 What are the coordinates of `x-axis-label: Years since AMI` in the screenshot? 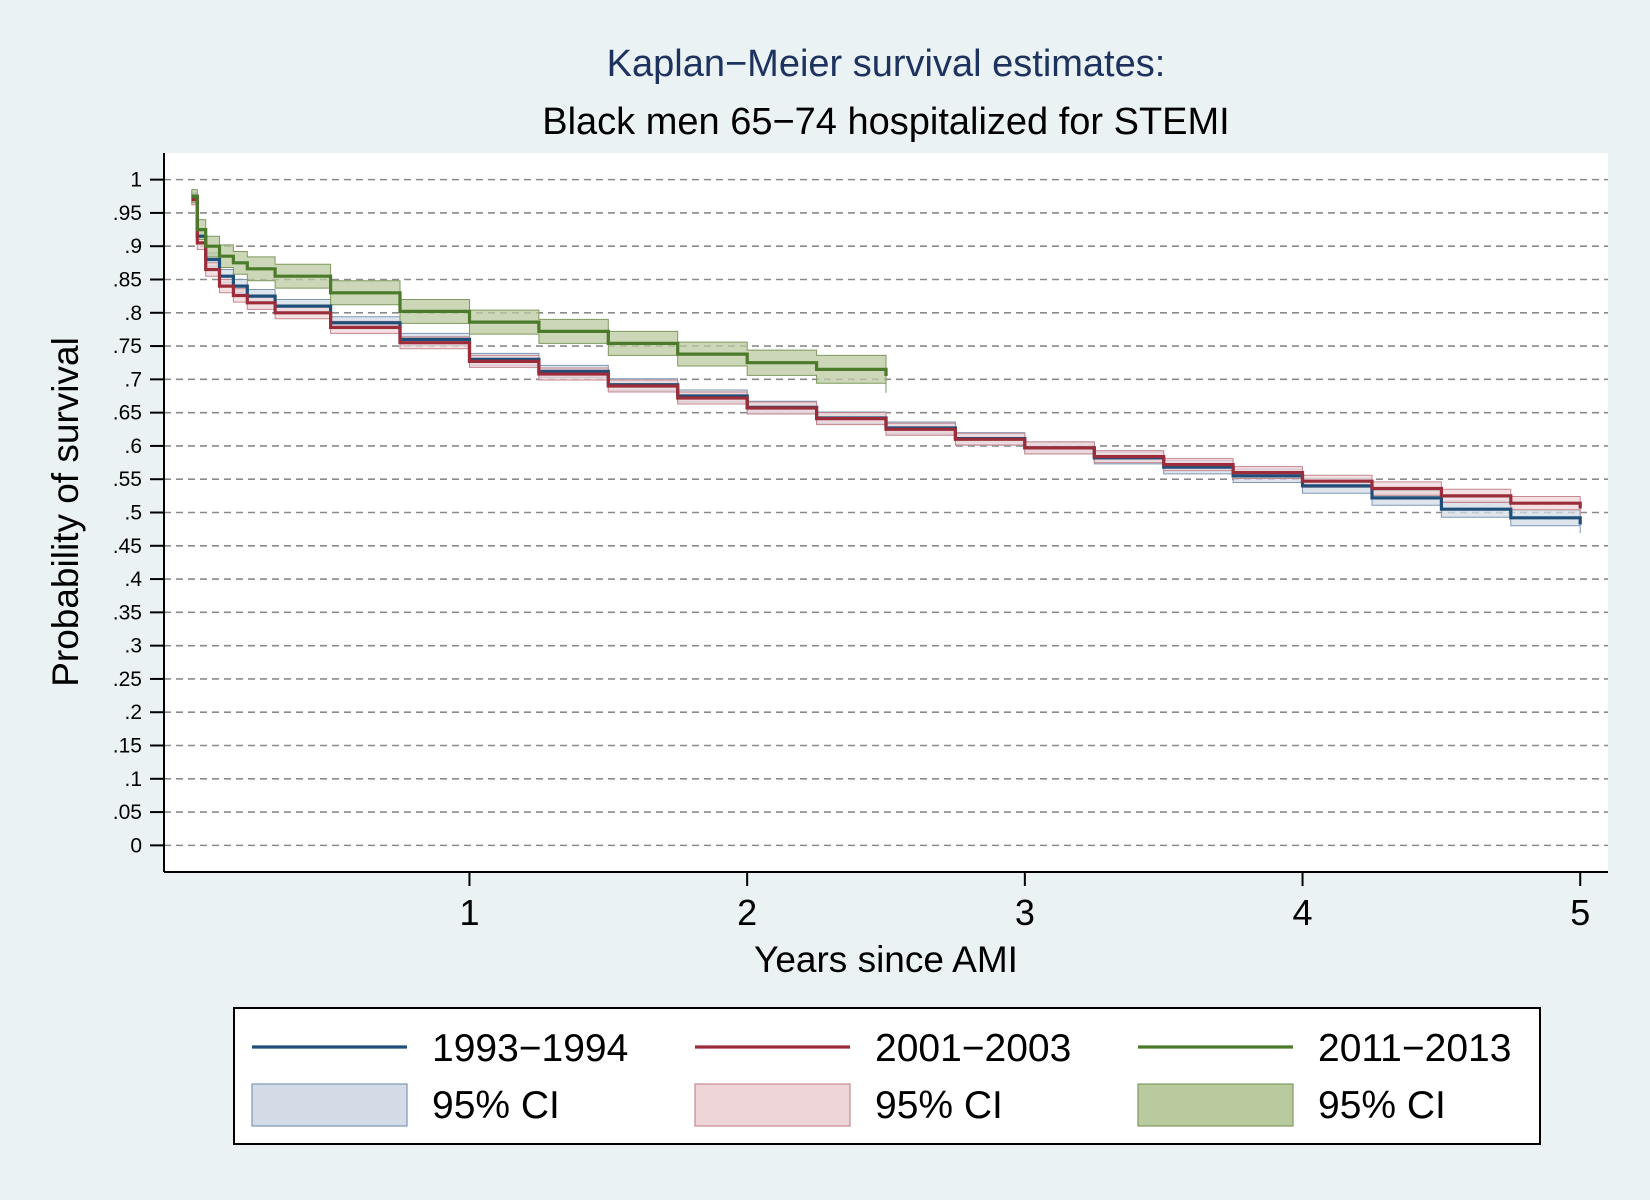 It's located at (886, 959).